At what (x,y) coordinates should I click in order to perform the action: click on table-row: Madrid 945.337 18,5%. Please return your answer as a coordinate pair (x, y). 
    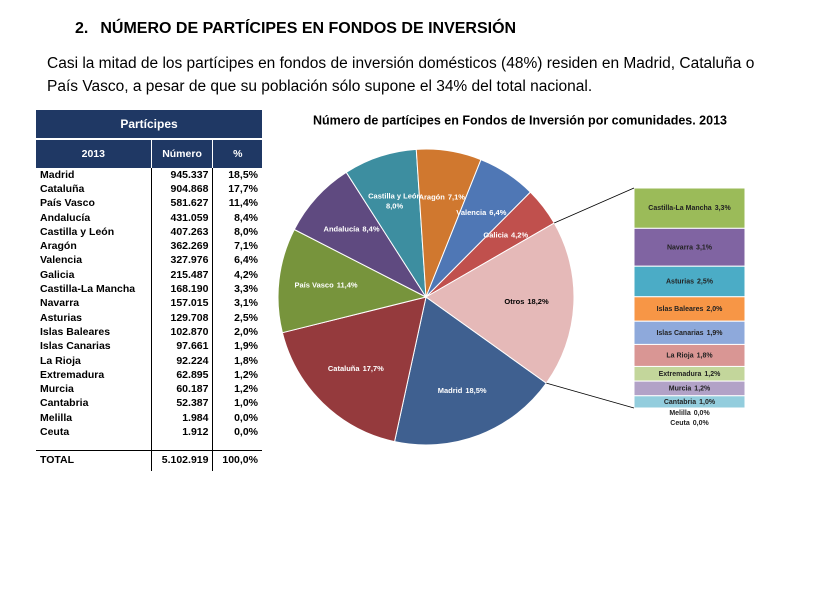
    Looking at the image, I should click on (149, 175).